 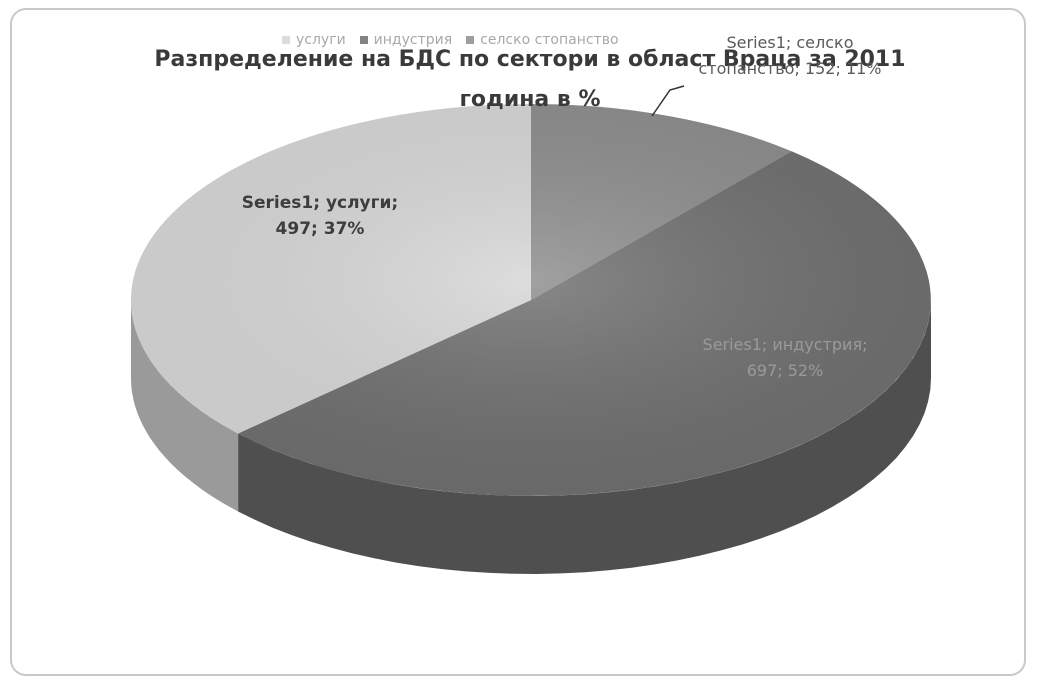 What do you see at coordinates (790, 55) in the screenshot?
I see `data-label-agri: Series1; селско стопанство; 152; 11%` at bounding box center [790, 55].